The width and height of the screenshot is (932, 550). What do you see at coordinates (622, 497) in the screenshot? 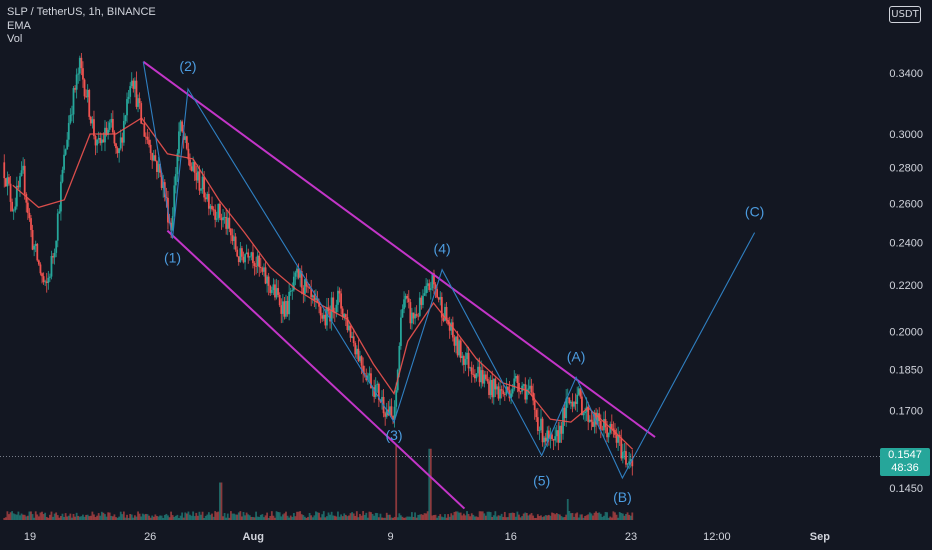
I see `wave-label-b: (B)` at bounding box center [622, 497].